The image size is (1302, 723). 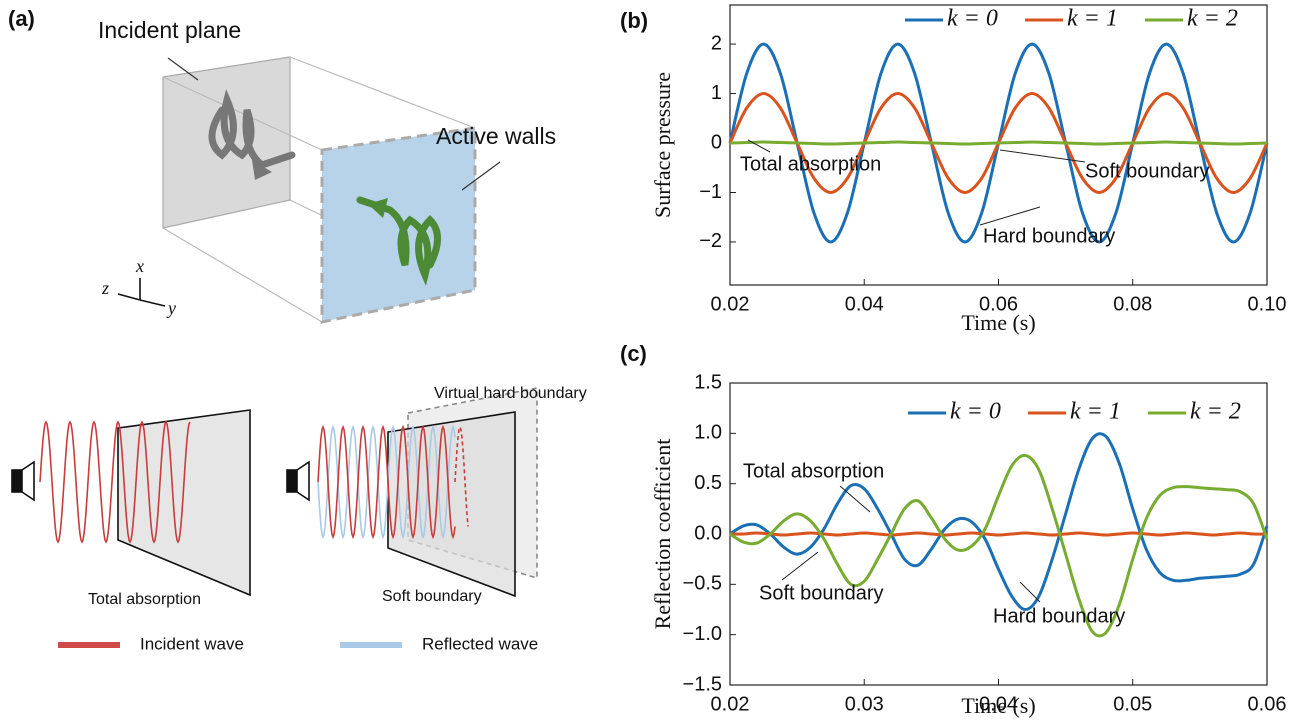 What do you see at coordinates (702, 634) in the screenshot?
I see `y-tick-label: −1.0` at bounding box center [702, 634].